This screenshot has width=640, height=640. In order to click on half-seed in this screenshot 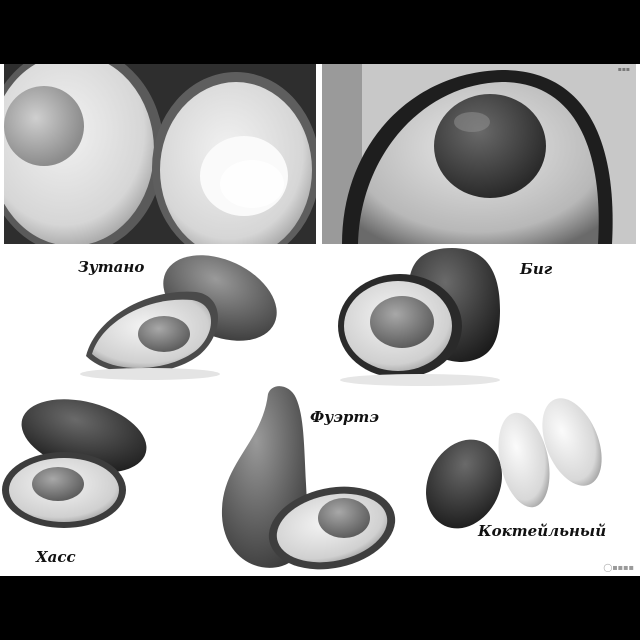, I will do `click(490, 146)`.